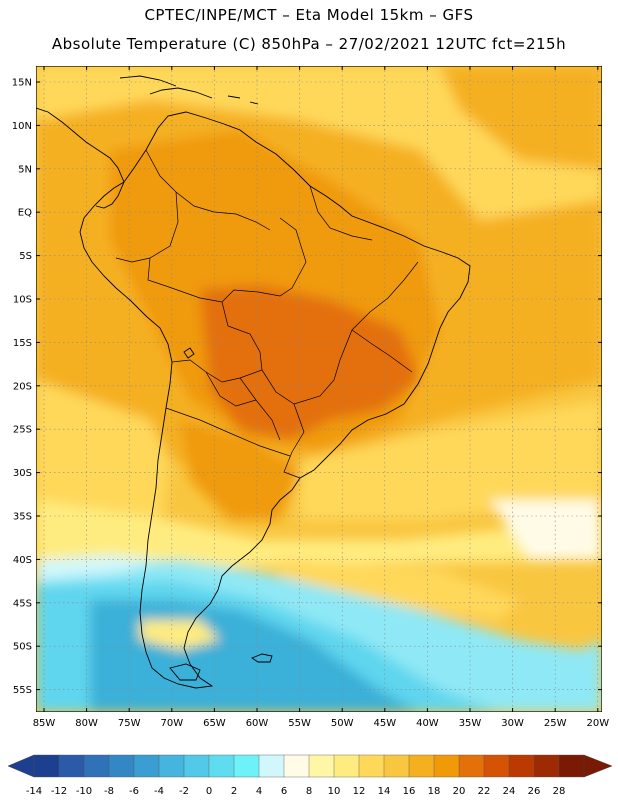  Describe the element at coordinates (44, 723) in the screenshot. I see `lon-label: 85W` at that location.